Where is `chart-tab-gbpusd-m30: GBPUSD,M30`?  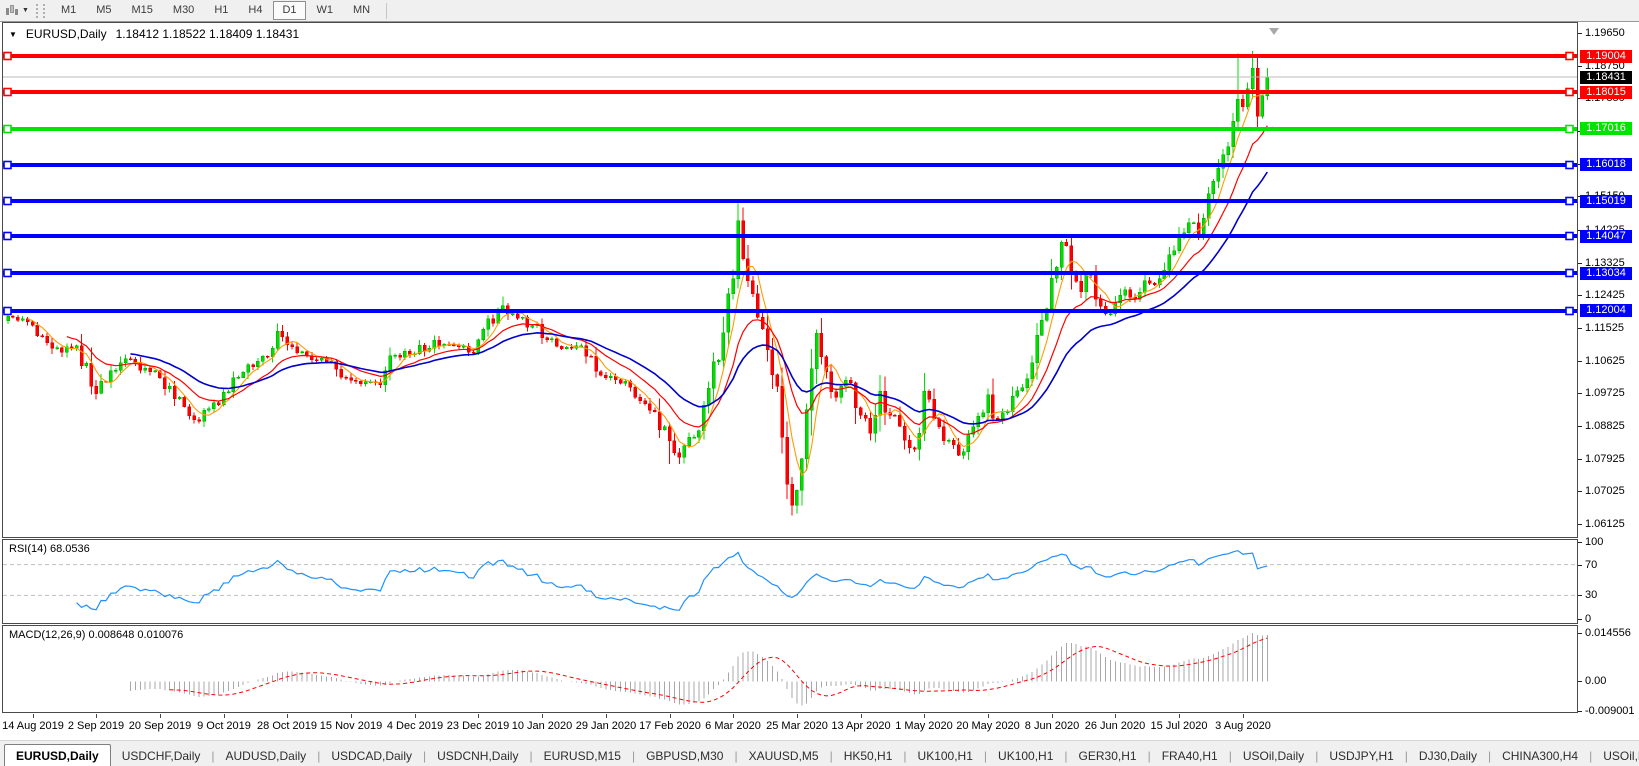 chart-tab-gbpusd-m30: GBPUSD,M30 is located at coordinates (685, 756).